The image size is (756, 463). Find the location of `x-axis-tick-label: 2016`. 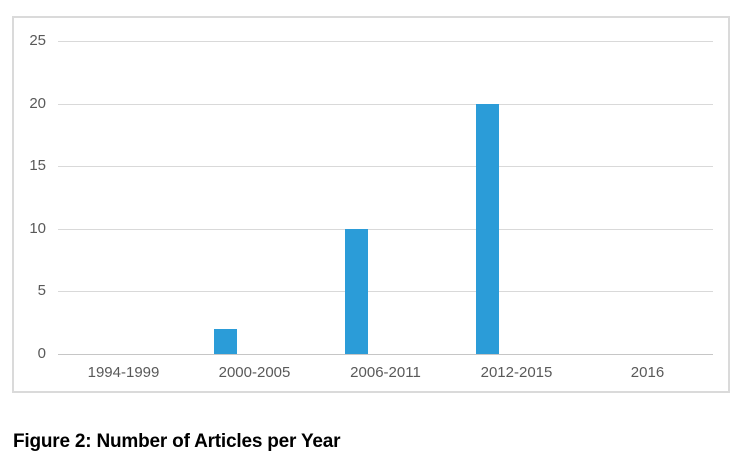

x-axis-tick-label: 2016 is located at coordinates (647, 372).